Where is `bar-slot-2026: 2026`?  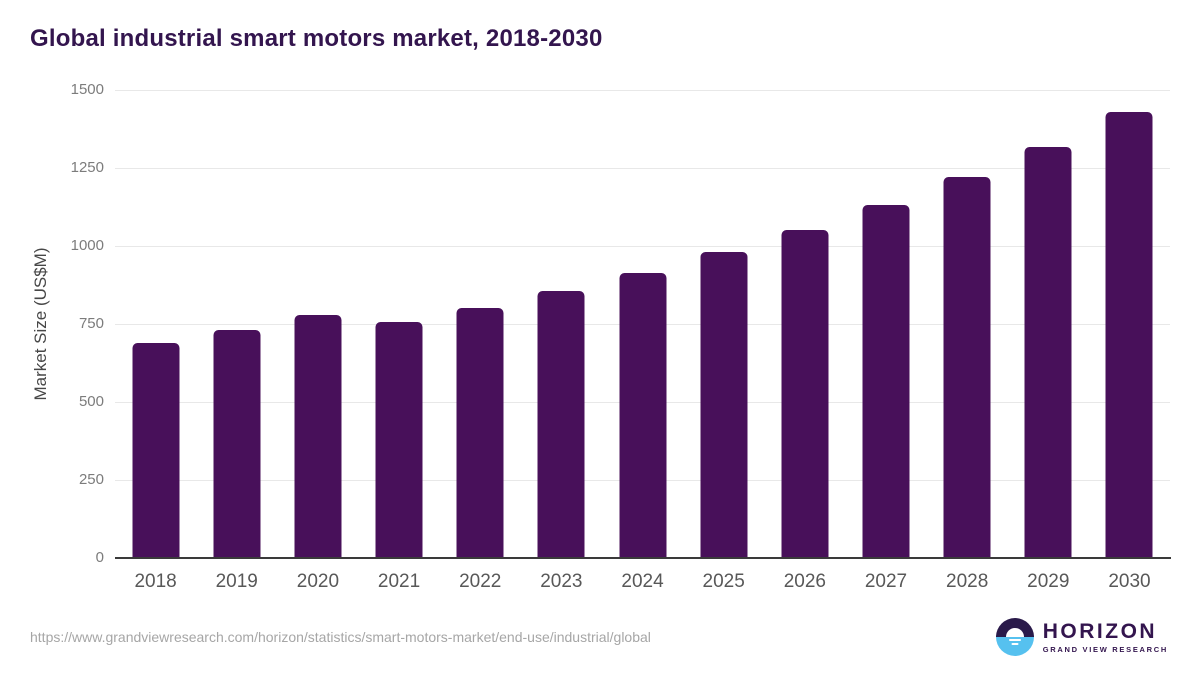 bar-slot-2026: 2026 is located at coordinates (804, 341).